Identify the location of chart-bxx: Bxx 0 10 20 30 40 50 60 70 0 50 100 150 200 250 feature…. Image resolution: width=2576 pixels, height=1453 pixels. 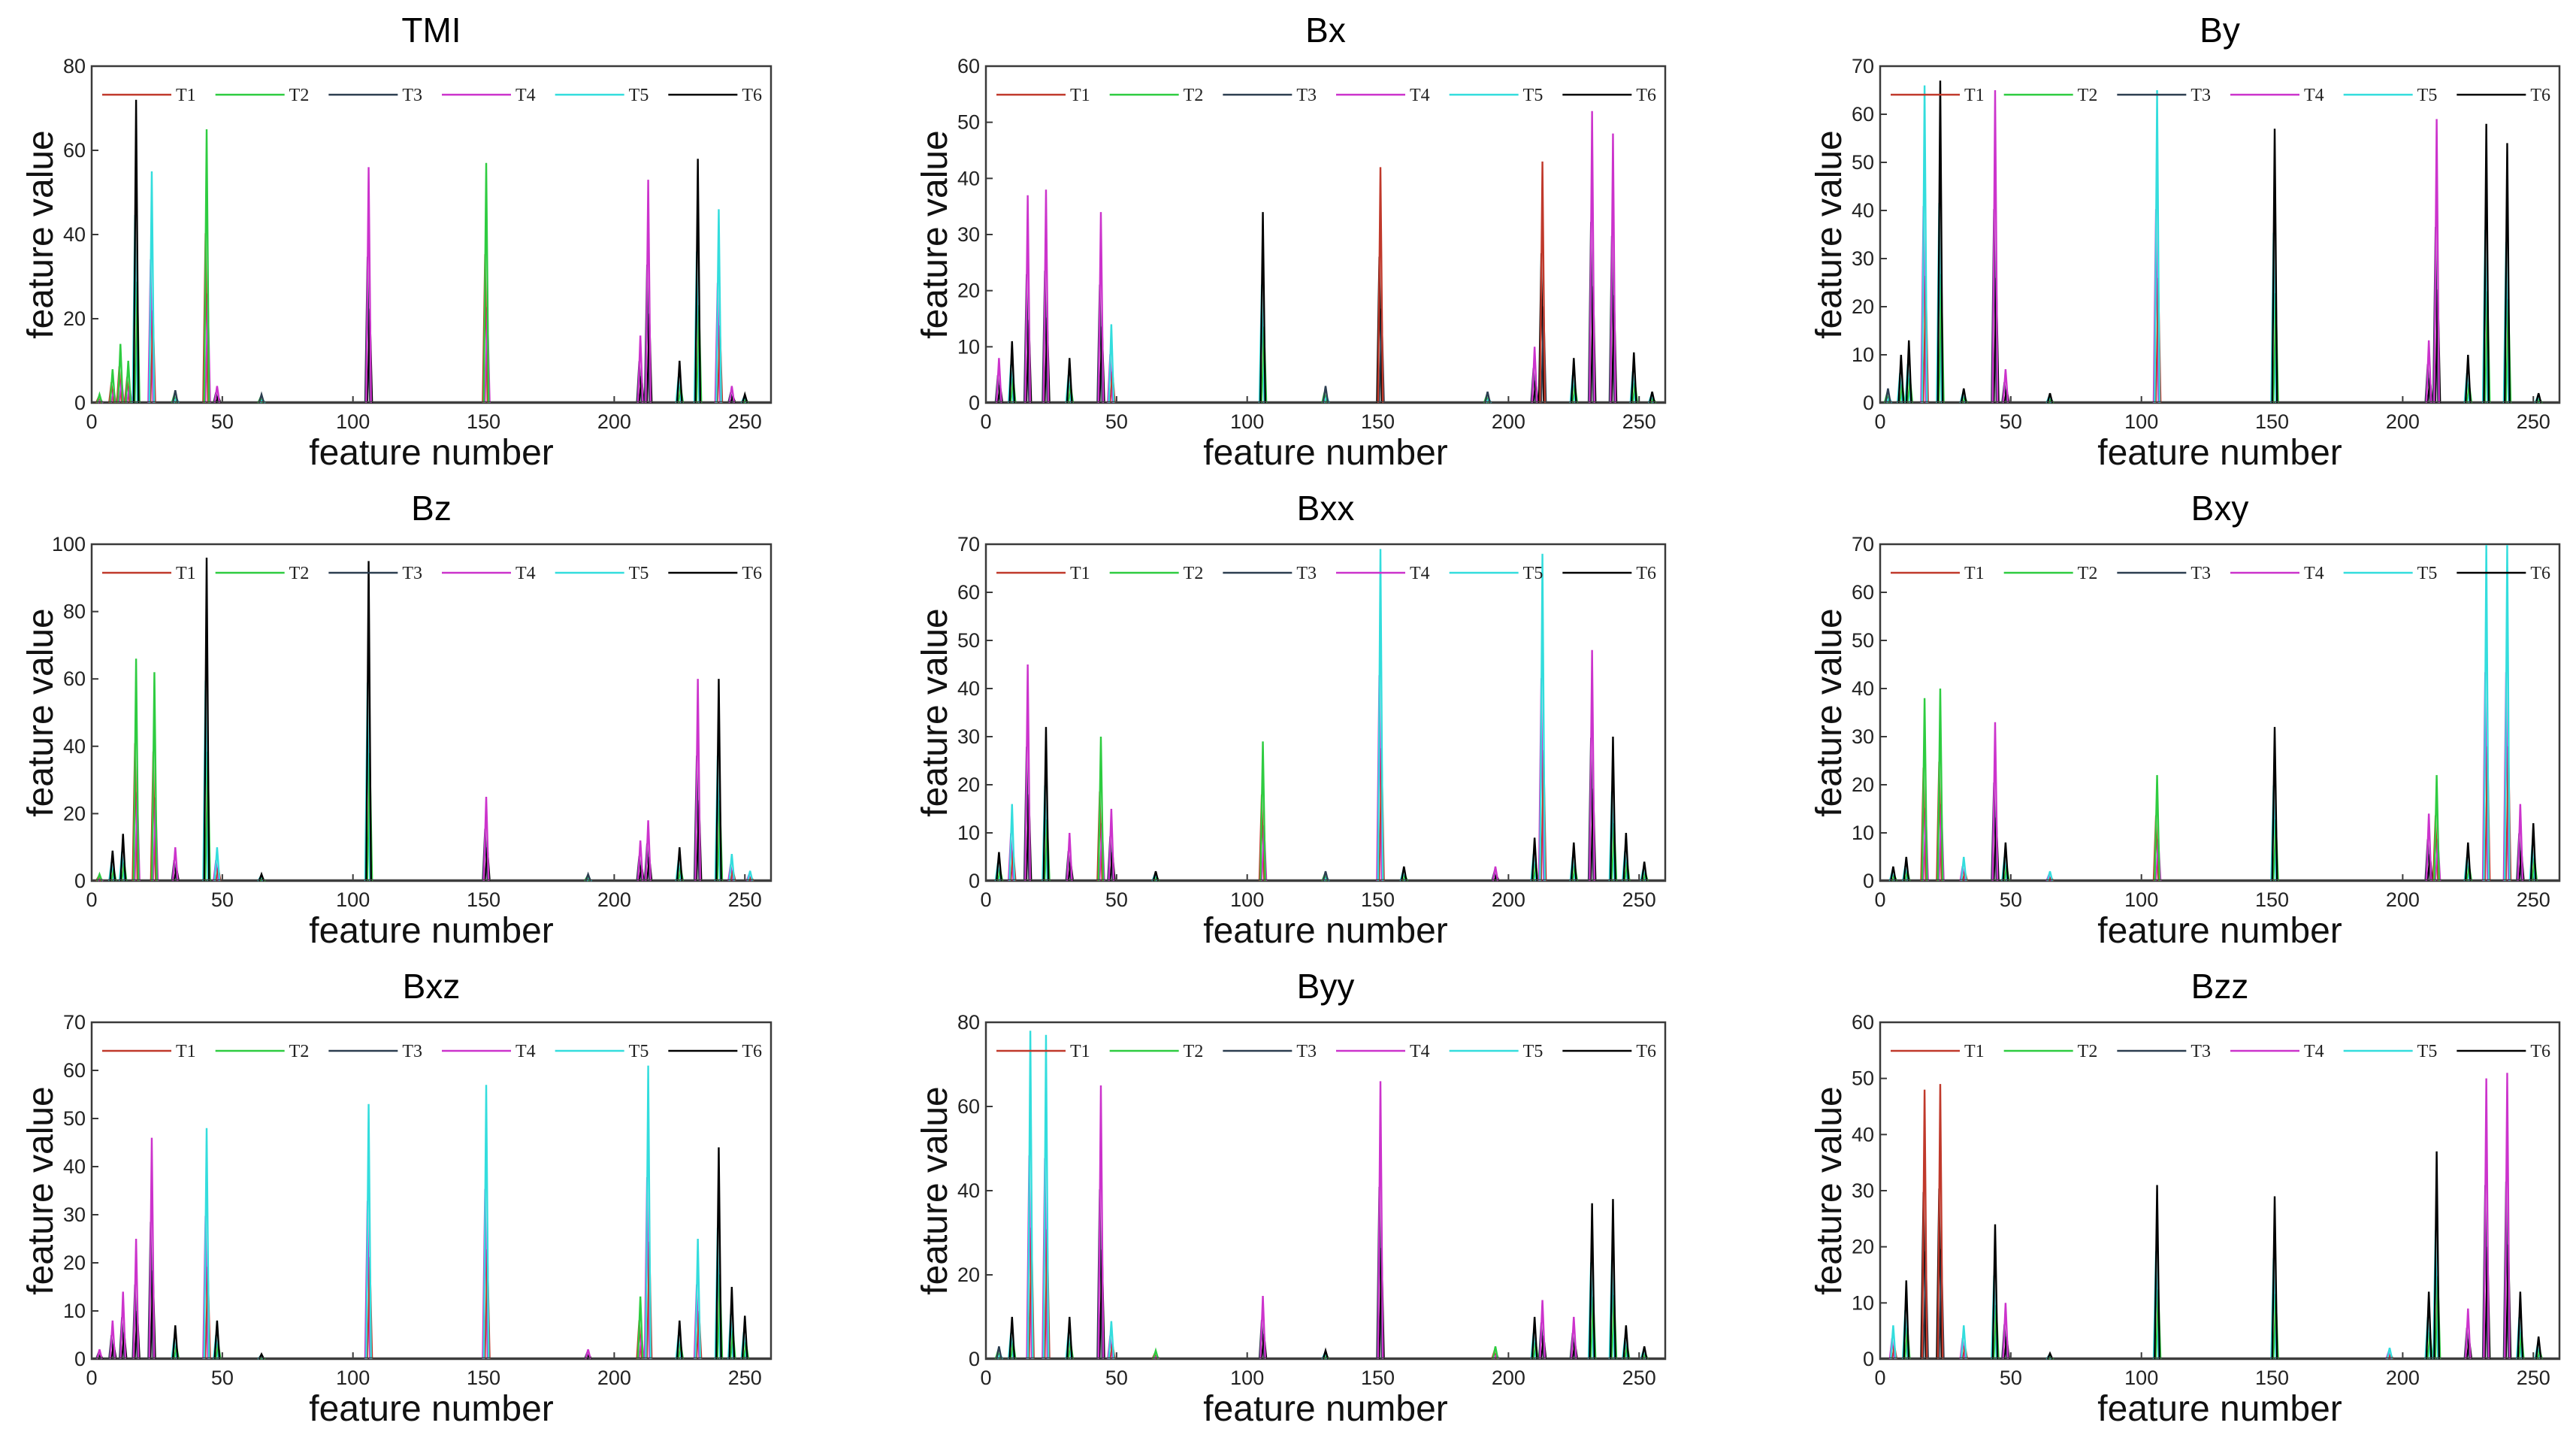
(1291, 720).